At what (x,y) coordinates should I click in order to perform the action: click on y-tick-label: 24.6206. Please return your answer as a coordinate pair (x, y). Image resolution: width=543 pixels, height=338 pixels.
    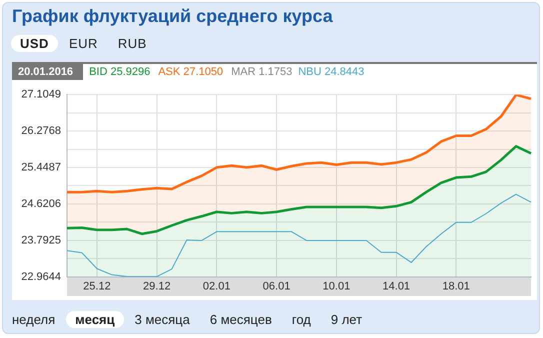
    Looking at the image, I should click on (41, 204).